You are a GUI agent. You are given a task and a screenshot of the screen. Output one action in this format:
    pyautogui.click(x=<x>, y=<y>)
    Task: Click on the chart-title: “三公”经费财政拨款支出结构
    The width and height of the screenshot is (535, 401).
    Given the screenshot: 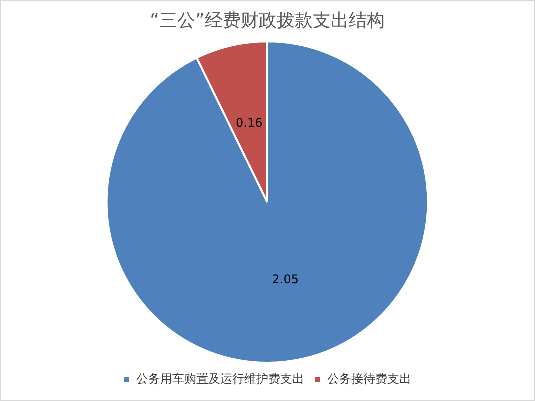 What is the action you would take?
    pyautogui.click(x=267, y=21)
    